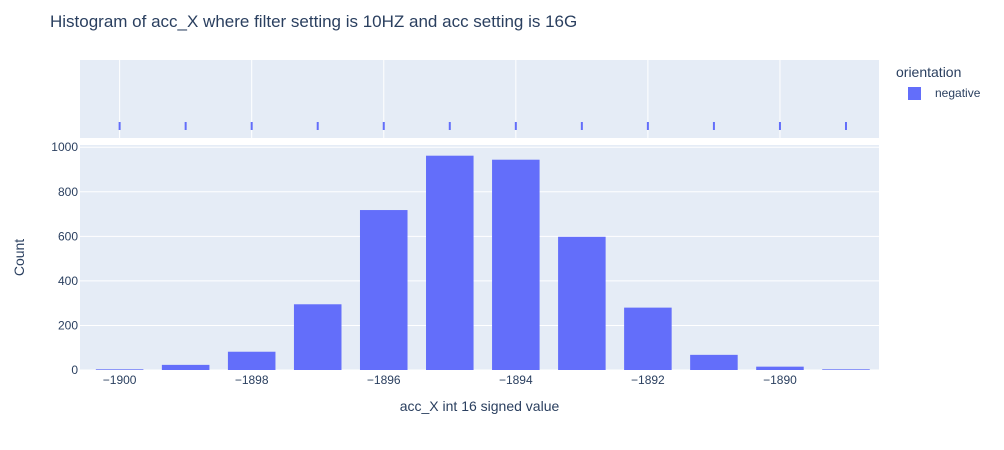  I want to click on rug-ticks, so click(482, 126).